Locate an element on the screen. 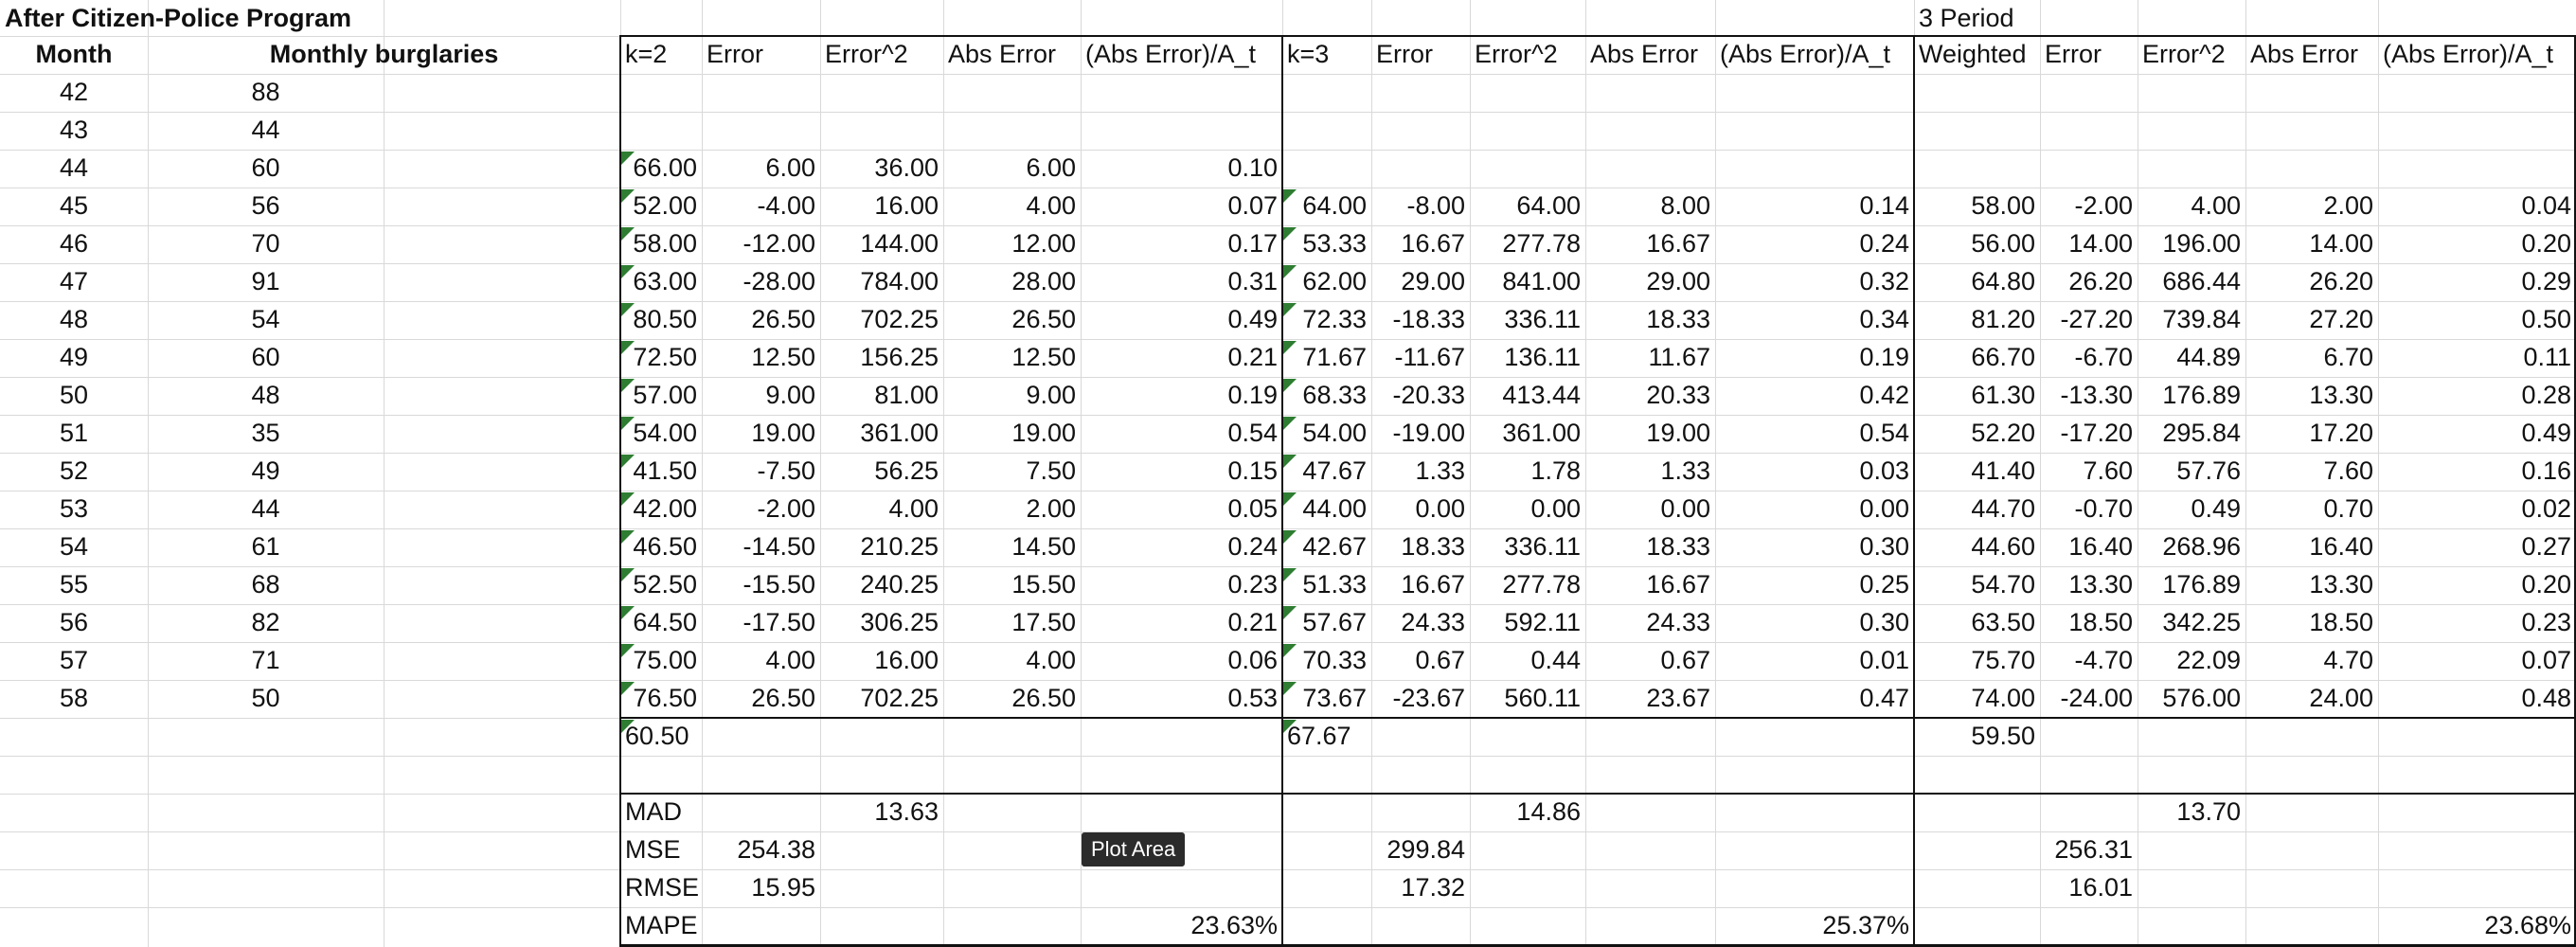  month-cell: 53 is located at coordinates (74, 508).